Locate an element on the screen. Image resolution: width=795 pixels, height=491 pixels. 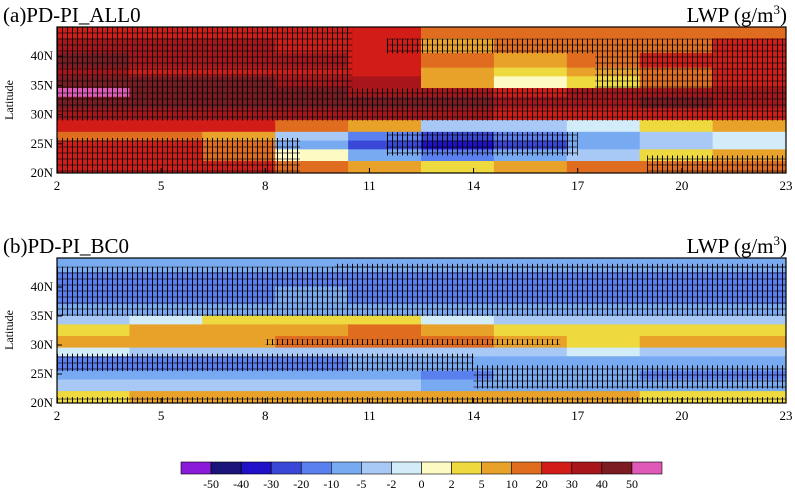
x-tick-label: 20 is located at coordinates (681, 185).